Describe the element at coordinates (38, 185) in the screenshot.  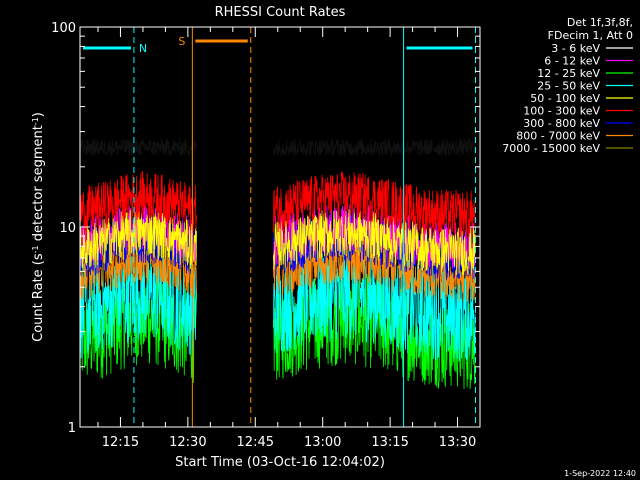
I see `y-axis-label-mid: detector segment` at that location.